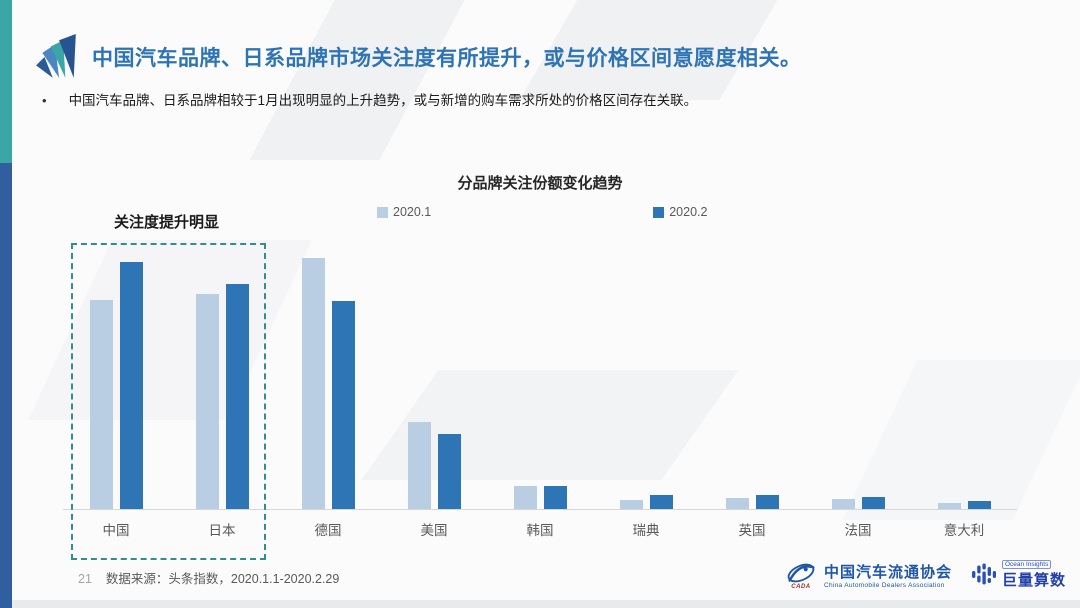 The width and height of the screenshot is (1080, 608). I want to click on background-watermark, so click(365, 80).